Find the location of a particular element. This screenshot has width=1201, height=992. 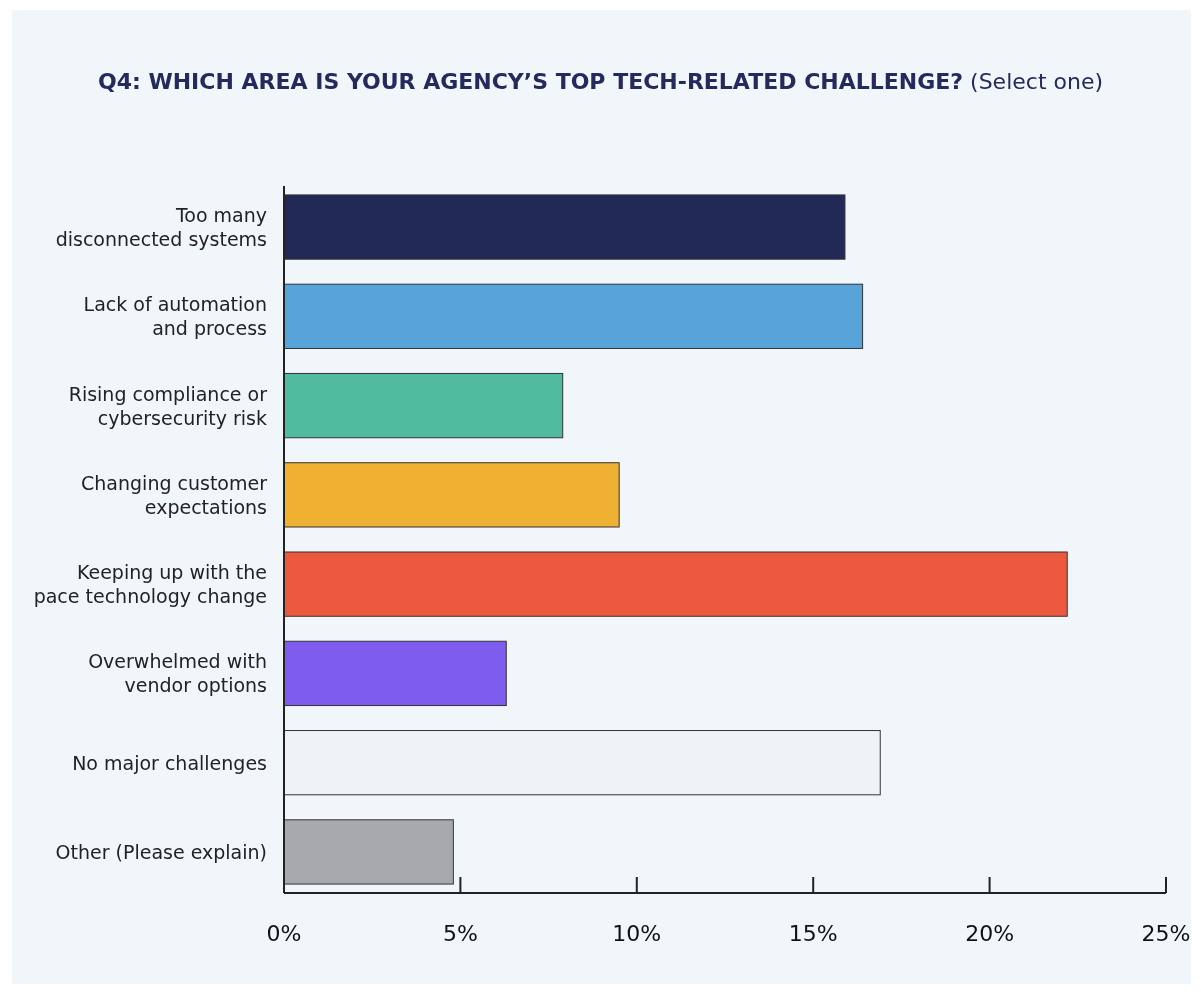

x-tick-label: 20% is located at coordinates (990, 933).